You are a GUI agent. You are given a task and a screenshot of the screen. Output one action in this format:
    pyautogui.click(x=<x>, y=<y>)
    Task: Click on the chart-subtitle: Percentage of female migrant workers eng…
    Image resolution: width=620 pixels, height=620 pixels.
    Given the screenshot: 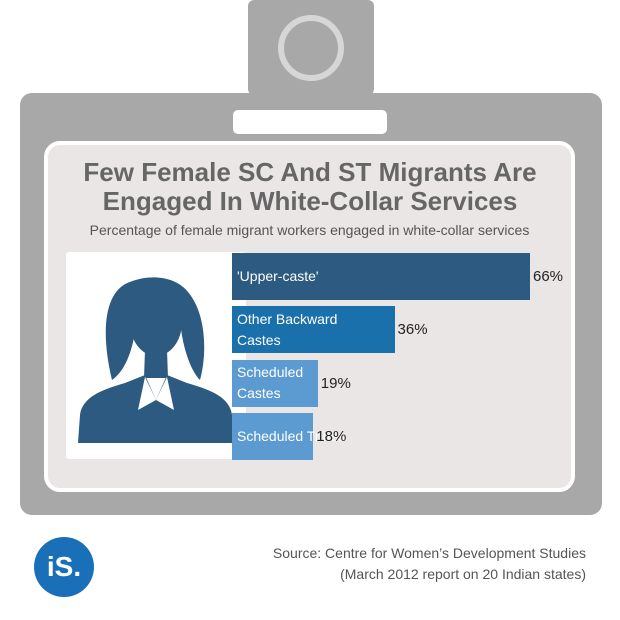 What is the action you would take?
    pyautogui.click(x=309, y=230)
    